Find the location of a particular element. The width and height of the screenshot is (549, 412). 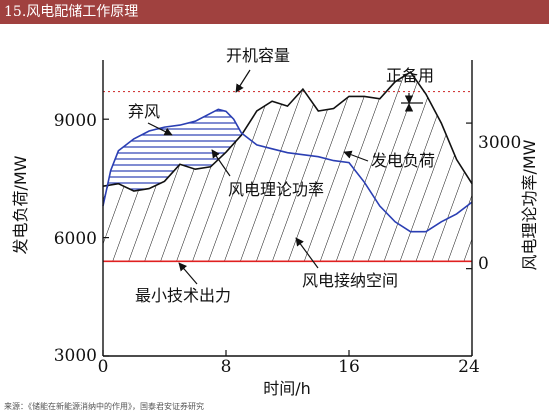

y-axis-right-label: 风电理论功率/MW is located at coordinates (529, 204).